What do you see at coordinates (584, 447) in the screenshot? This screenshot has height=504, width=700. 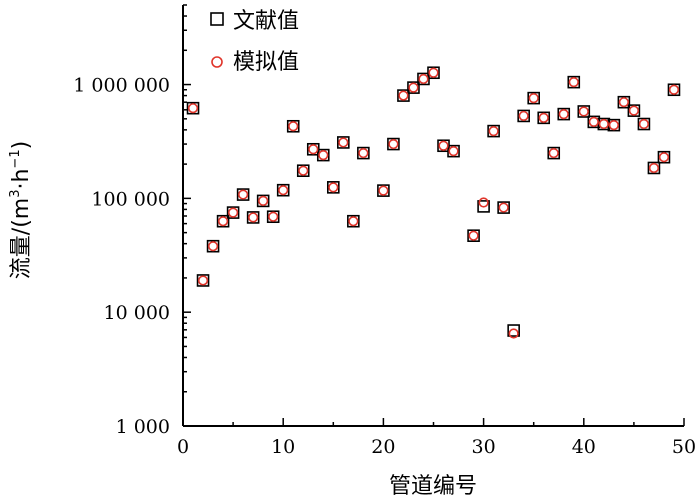 I see `x-tick-label: 40` at bounding box center [584, 447].